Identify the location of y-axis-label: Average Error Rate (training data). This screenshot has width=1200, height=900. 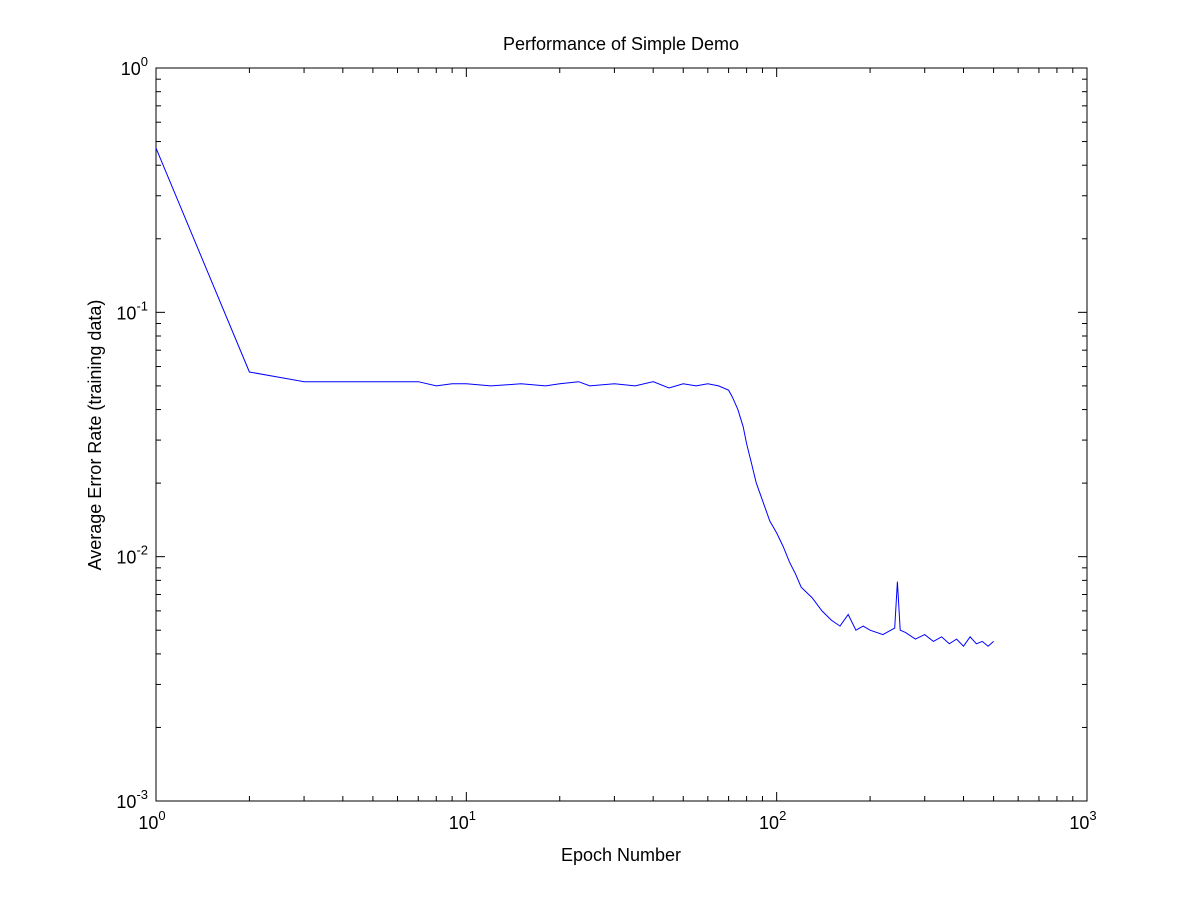
(95, 435).